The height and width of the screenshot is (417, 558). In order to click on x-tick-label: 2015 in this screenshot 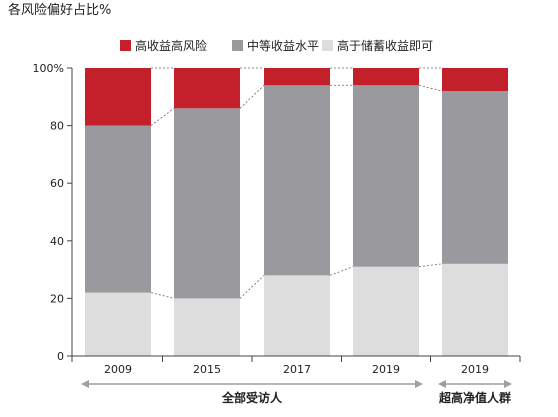, I will do `click(207, 369)`.